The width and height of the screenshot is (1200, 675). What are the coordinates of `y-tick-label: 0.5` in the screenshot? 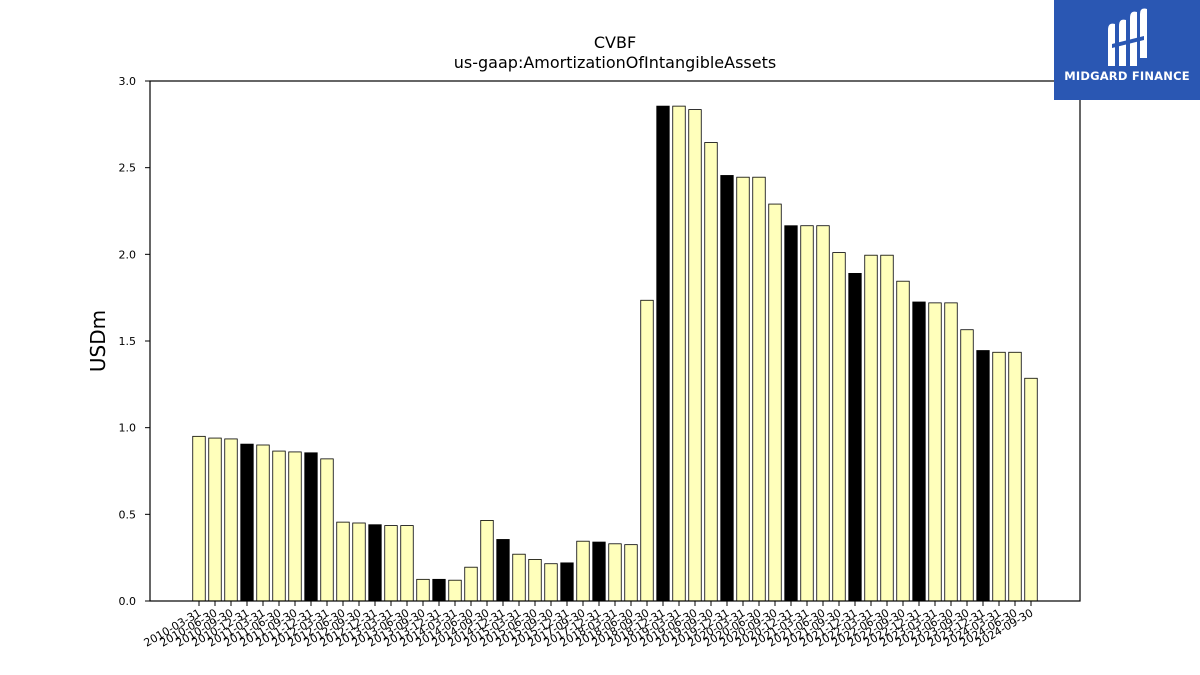 It's located at (128, 514).